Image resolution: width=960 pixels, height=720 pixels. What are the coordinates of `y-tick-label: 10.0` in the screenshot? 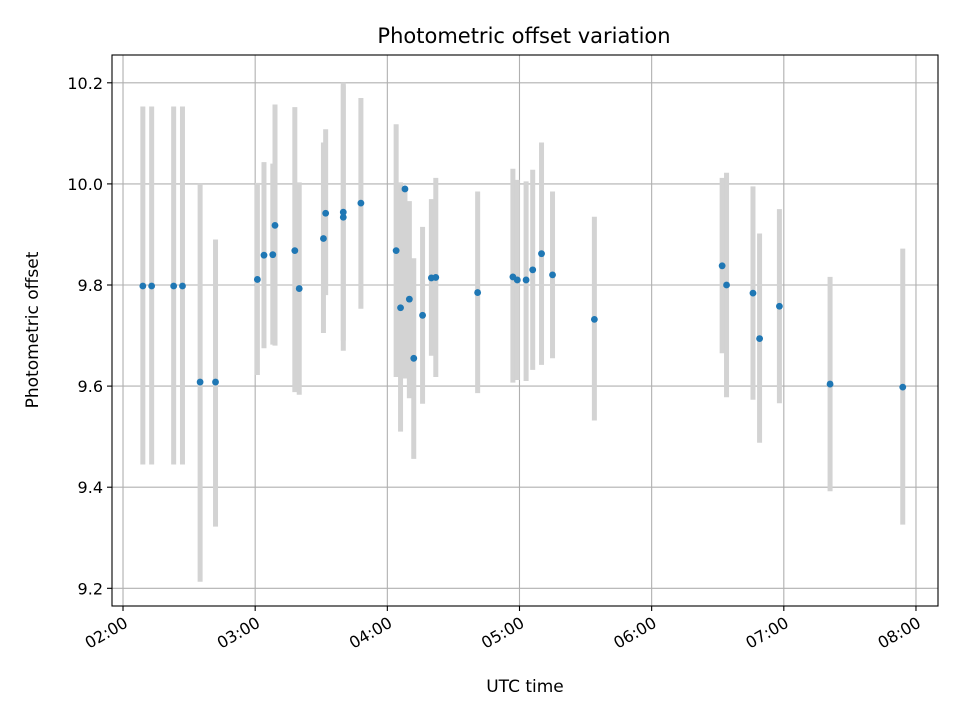 It's located at (85, 184).